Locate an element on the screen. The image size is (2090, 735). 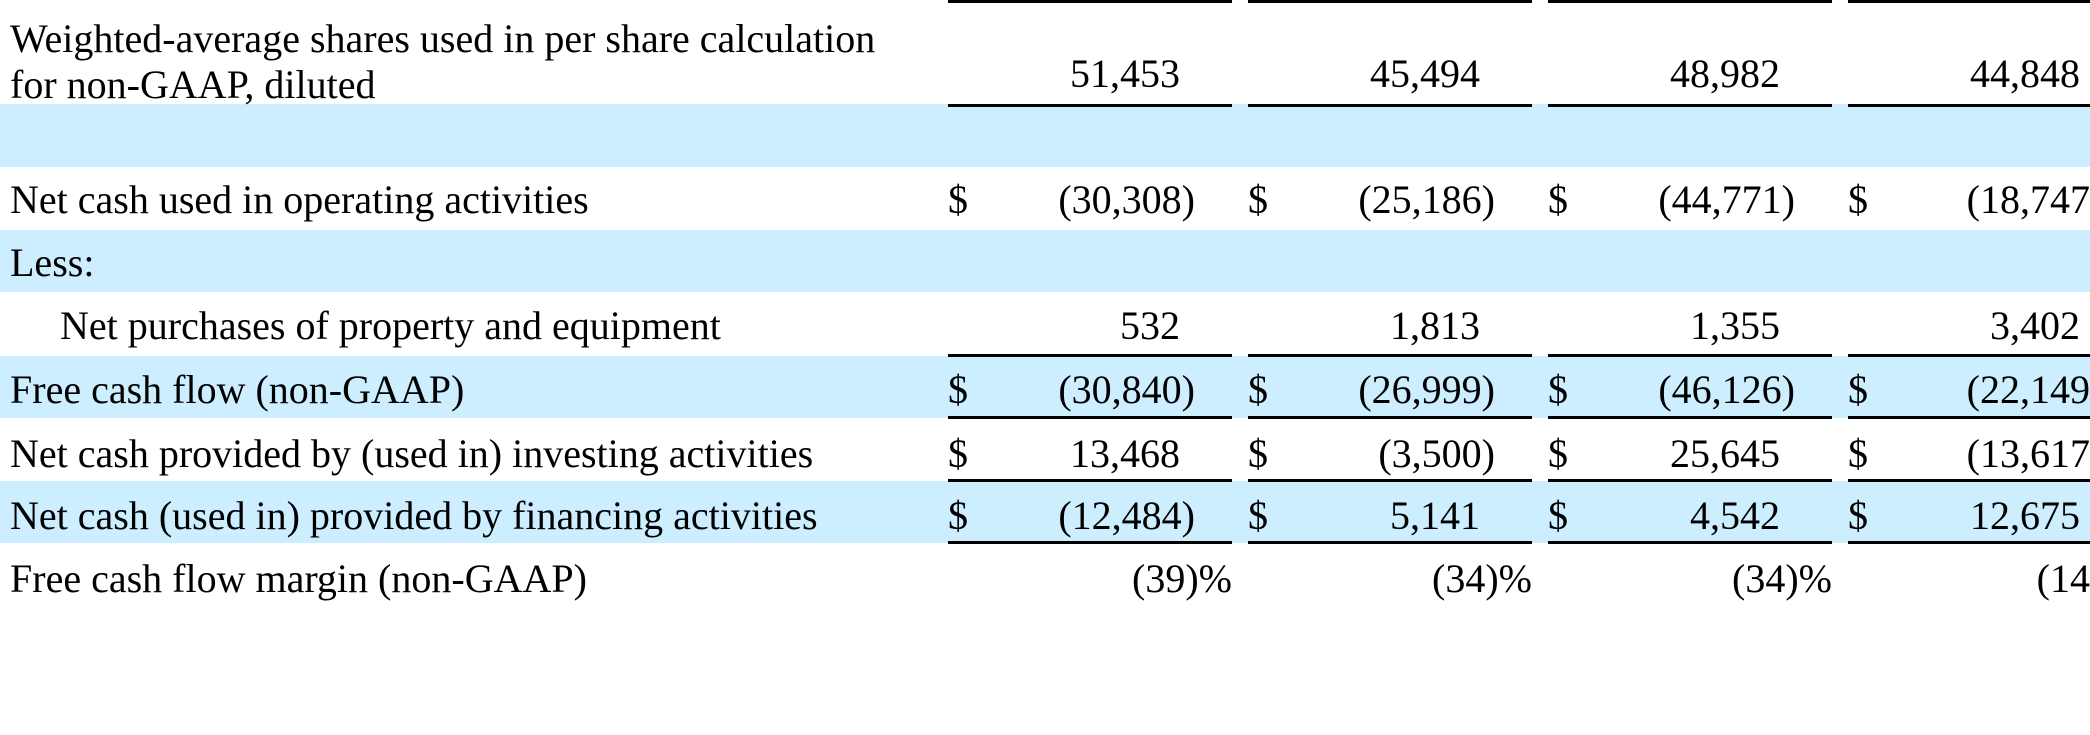
cell-value: (46,126) is located at coordinates (1726, 389).